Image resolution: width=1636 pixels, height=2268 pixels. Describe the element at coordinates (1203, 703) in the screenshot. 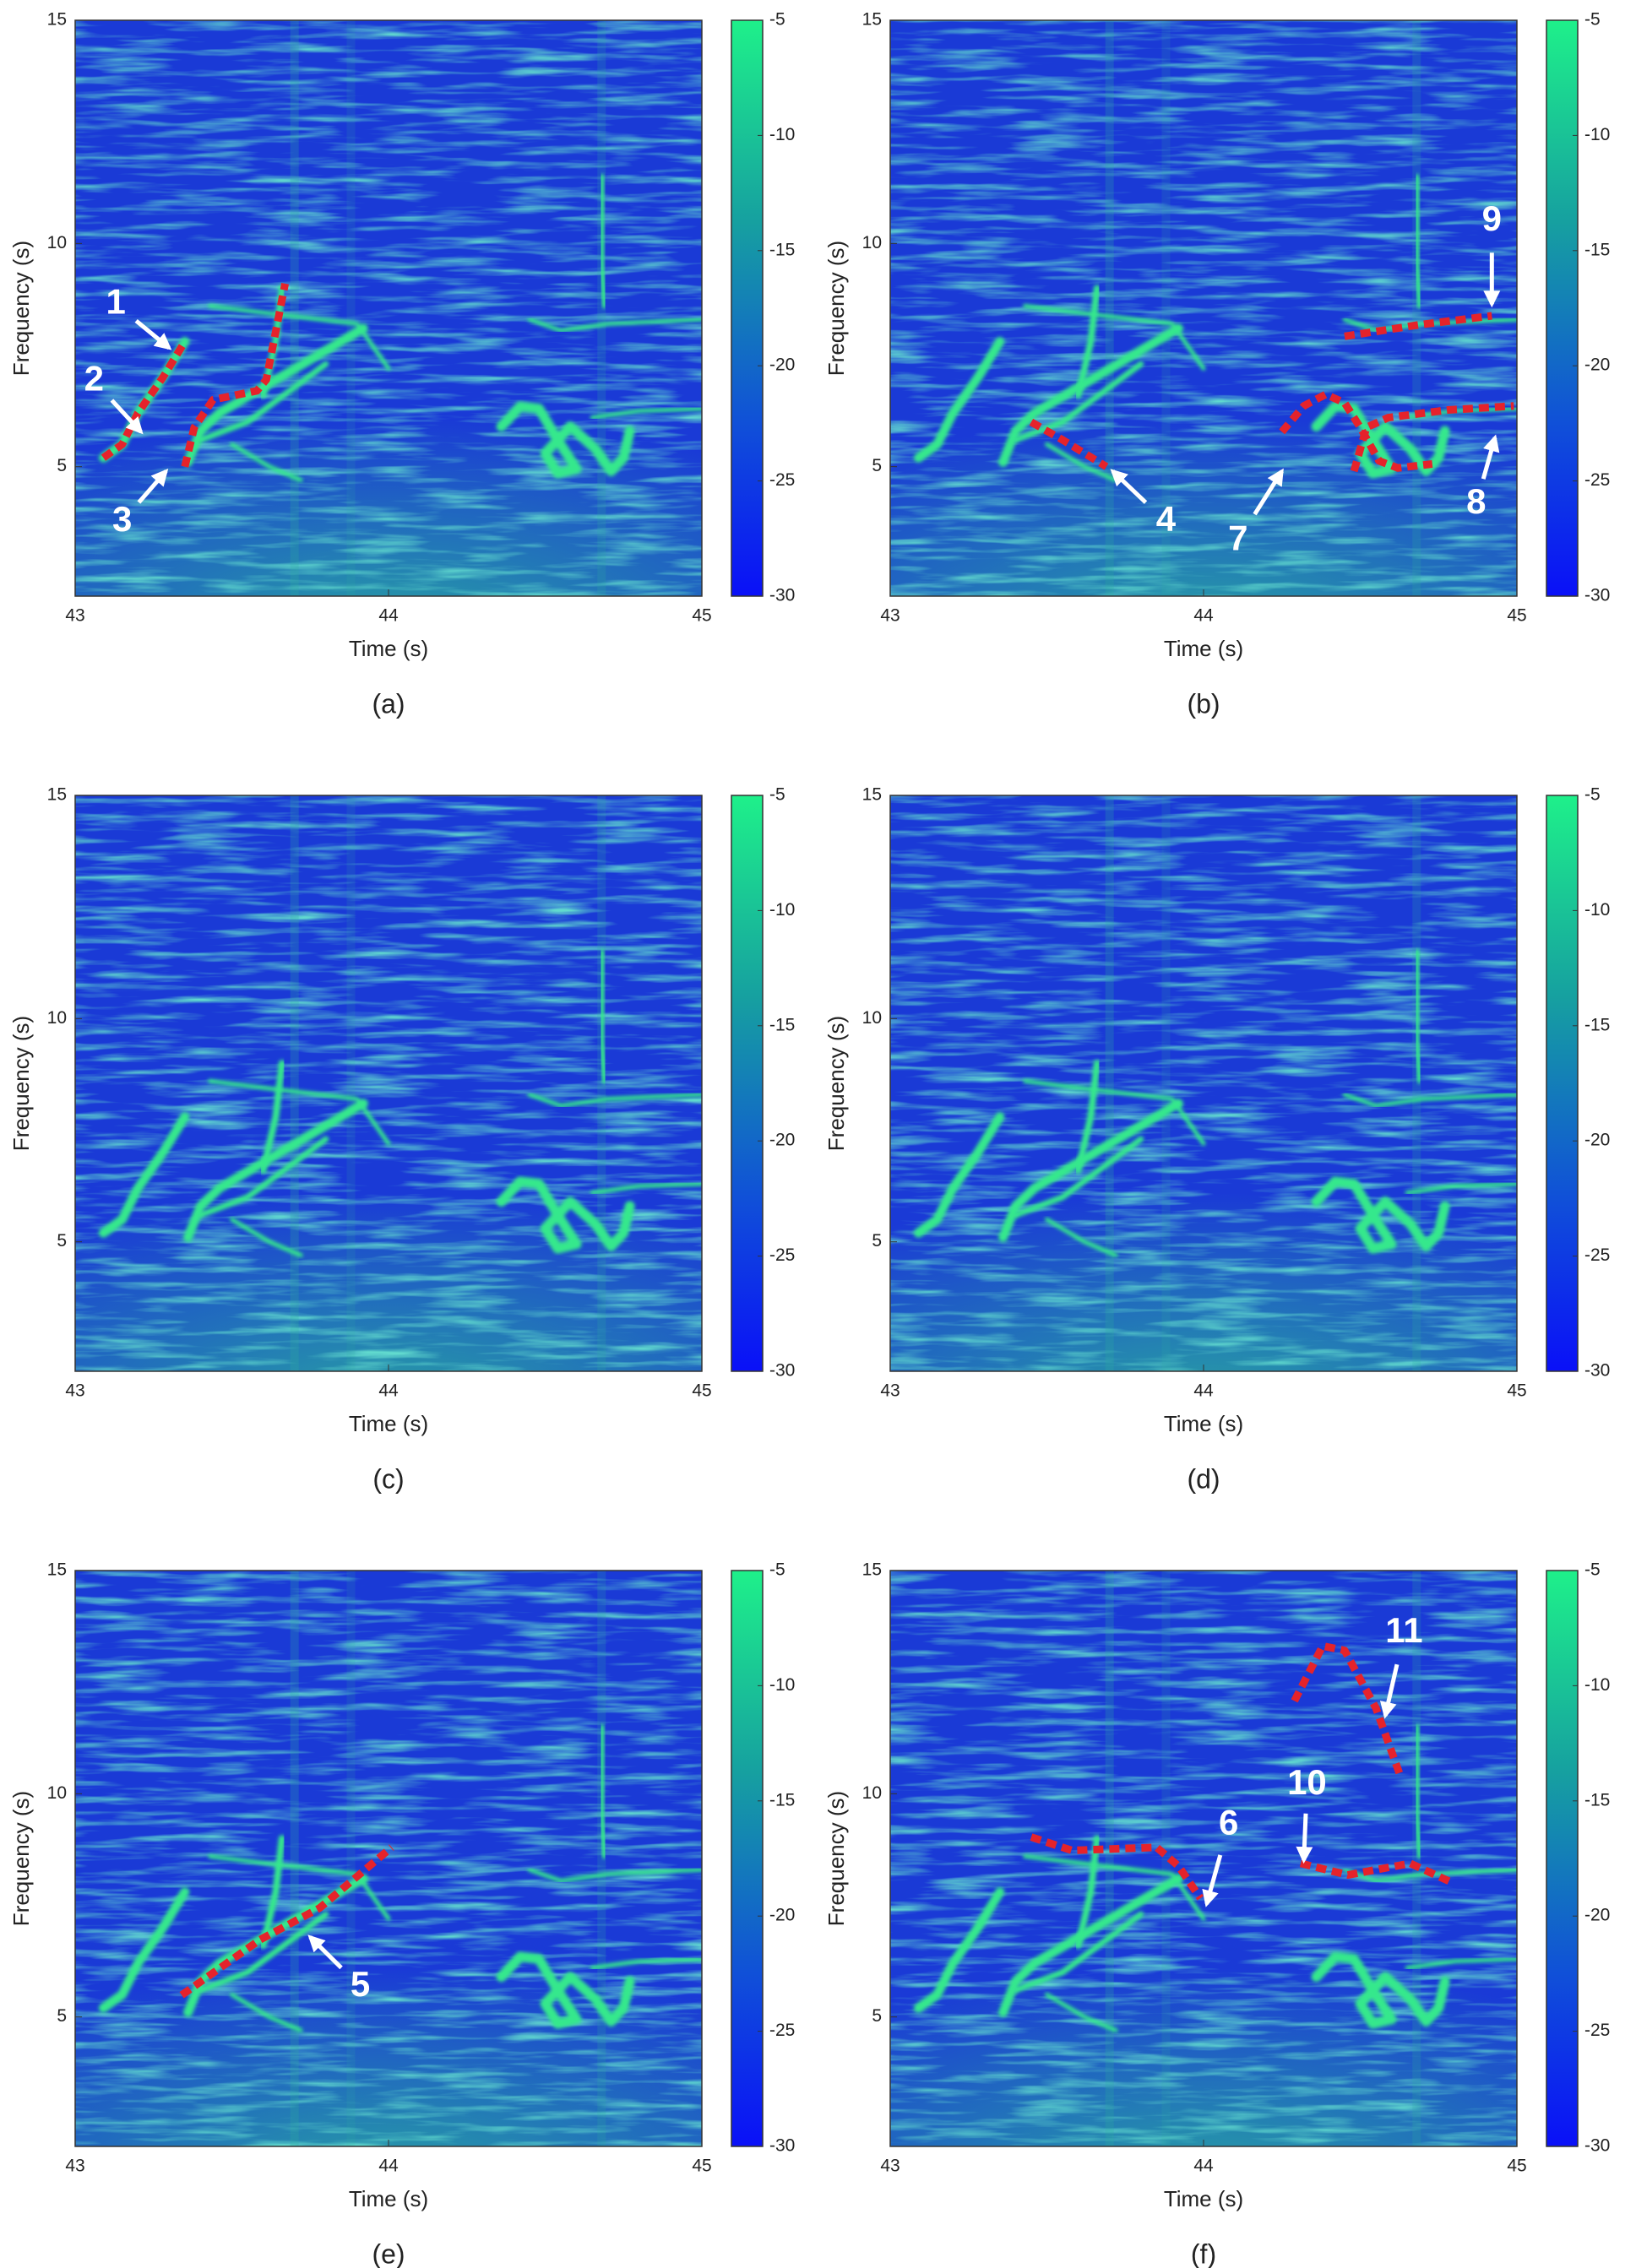

I see `caption: (b)` at that location.